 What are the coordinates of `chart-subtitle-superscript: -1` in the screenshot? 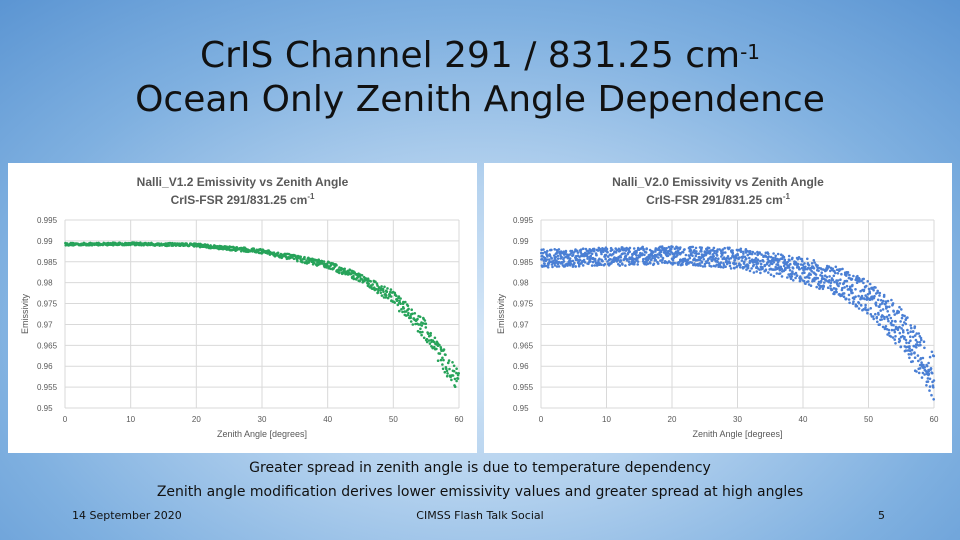 It's located at (787, 196).